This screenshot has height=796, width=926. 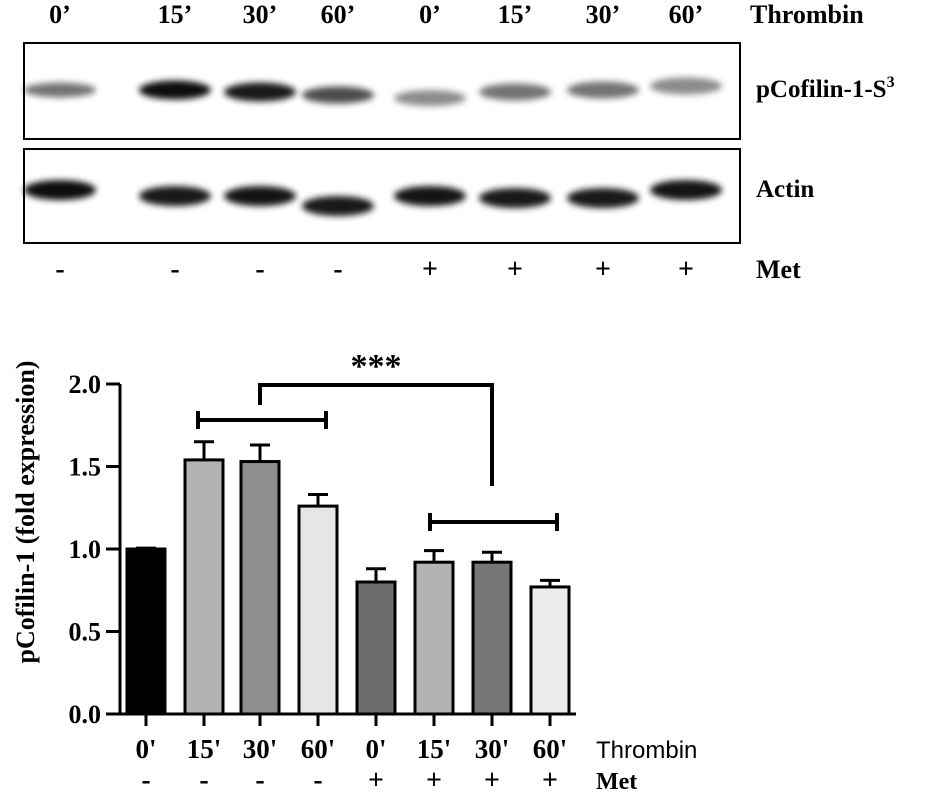 What do you see at coordinates (85, 384) in the screenshot?
I see `y-tick-label: 2.0` at bounding box center [85, 384].